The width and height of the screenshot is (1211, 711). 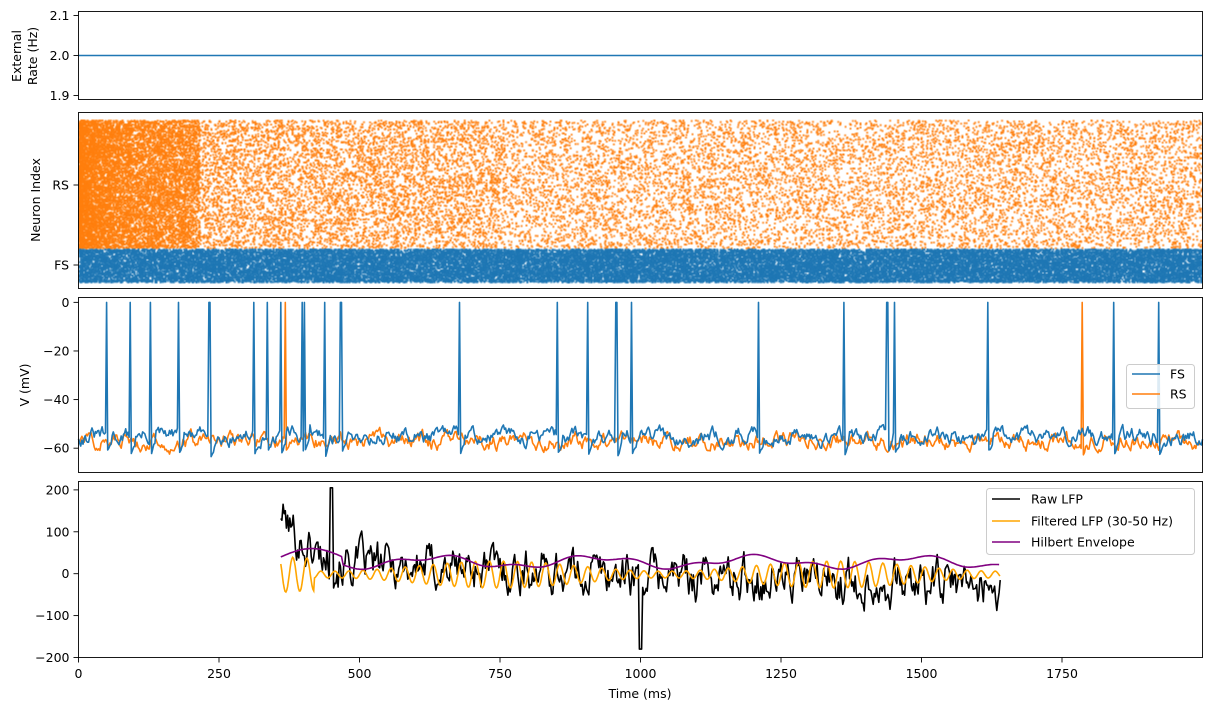 I want to click on voltage-ytick-label: −60, so click(x=56, y=448).